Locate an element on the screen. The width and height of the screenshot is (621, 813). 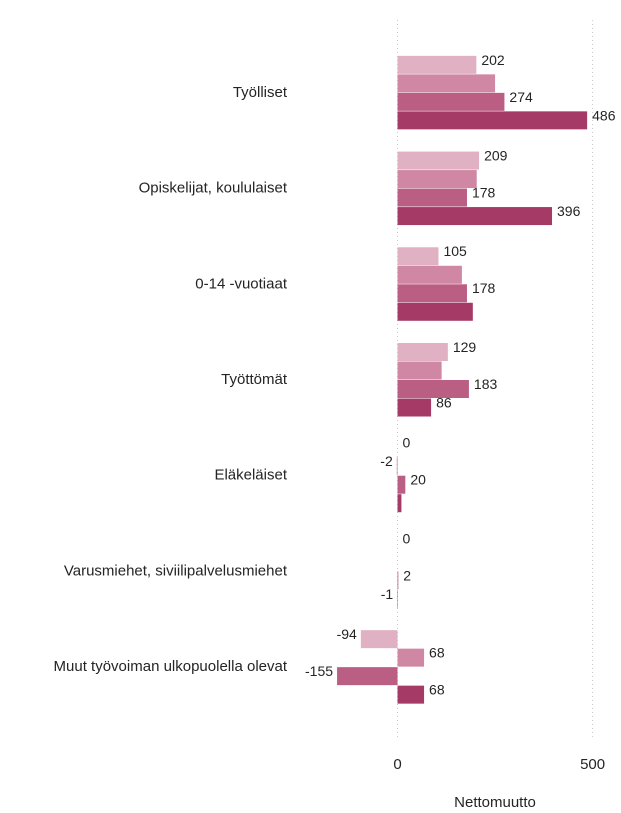
y-tick-label: 0-14 -vuotiaat is located at coordinates (241, 283).